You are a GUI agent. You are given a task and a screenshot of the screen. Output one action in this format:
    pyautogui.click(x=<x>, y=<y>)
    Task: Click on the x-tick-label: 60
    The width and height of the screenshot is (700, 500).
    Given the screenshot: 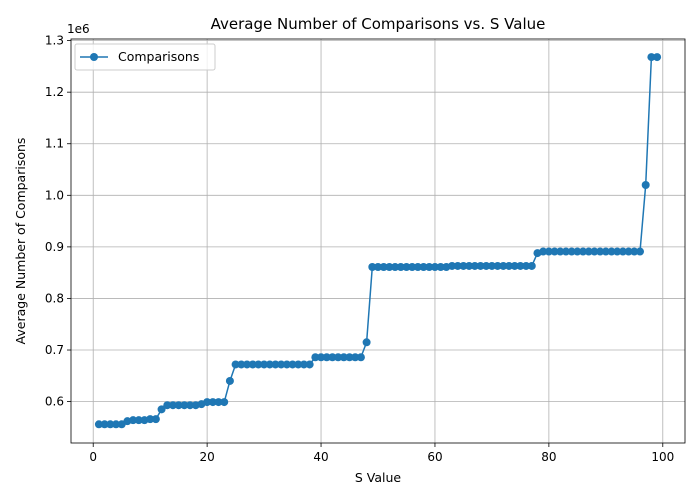 What is the action you would take?
    pyautogui.click(x=434, y=457)
    